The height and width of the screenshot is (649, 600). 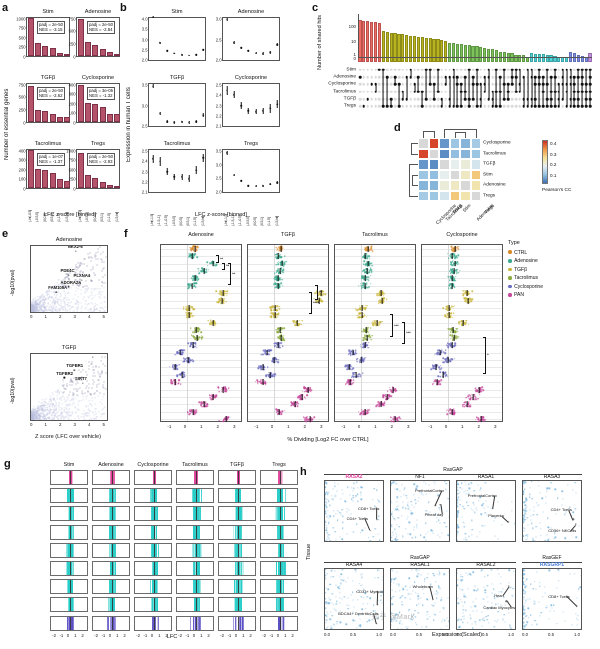 What do you see at coordinates (45, 169) in the screenshot?
I see `facet-plot: padj = 1e-07 NES = -1.37 400 300 200 100 0` at bounding box center [45, 169].